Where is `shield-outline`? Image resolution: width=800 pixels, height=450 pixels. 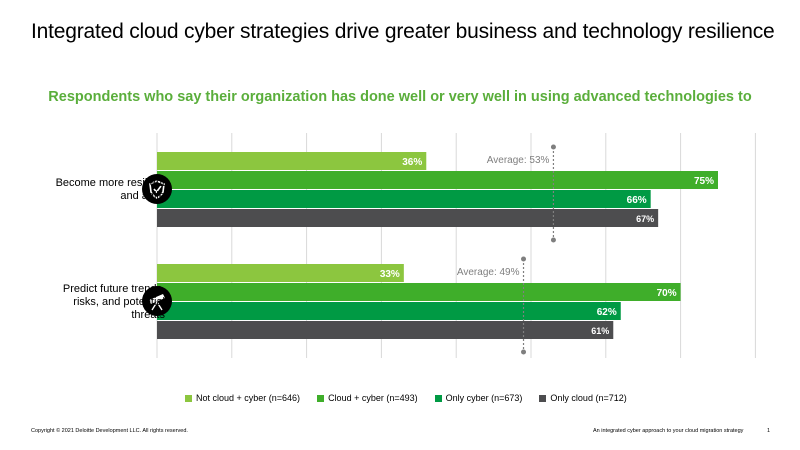
shield-outline is located at coordinates (157, 189).